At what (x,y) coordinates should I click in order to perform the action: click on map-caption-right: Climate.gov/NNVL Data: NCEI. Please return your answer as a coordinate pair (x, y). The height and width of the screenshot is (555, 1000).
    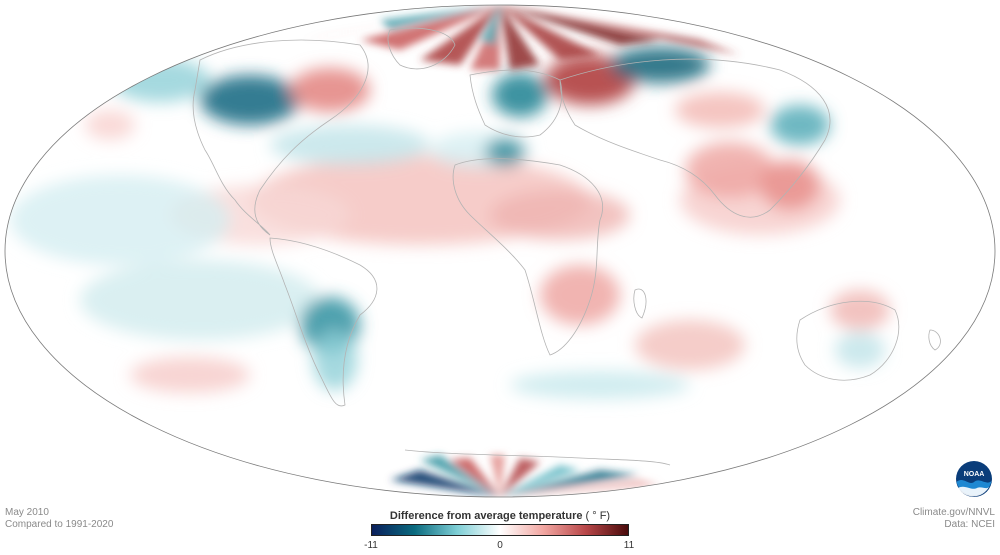
    Looking at the image, I should click on (954, 519).